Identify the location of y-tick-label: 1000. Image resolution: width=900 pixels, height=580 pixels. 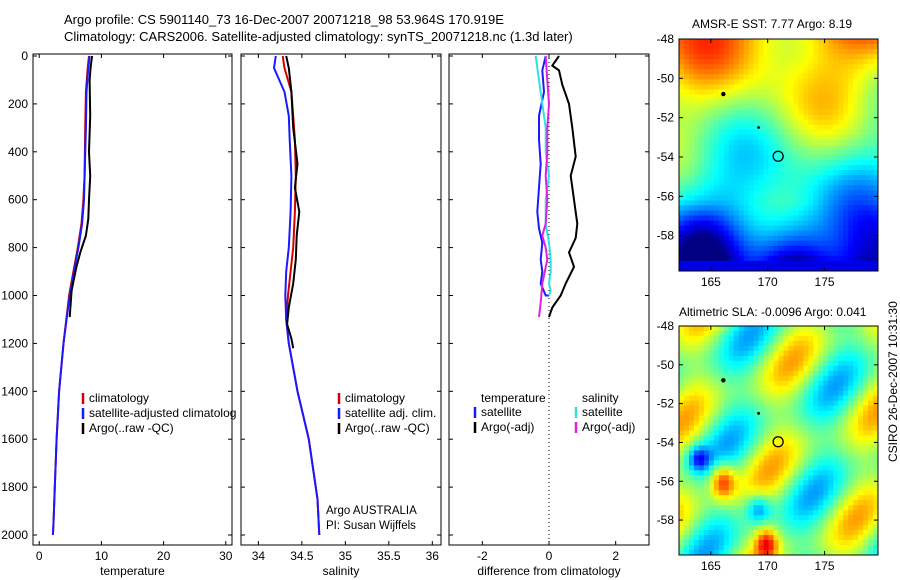
(14, 296).